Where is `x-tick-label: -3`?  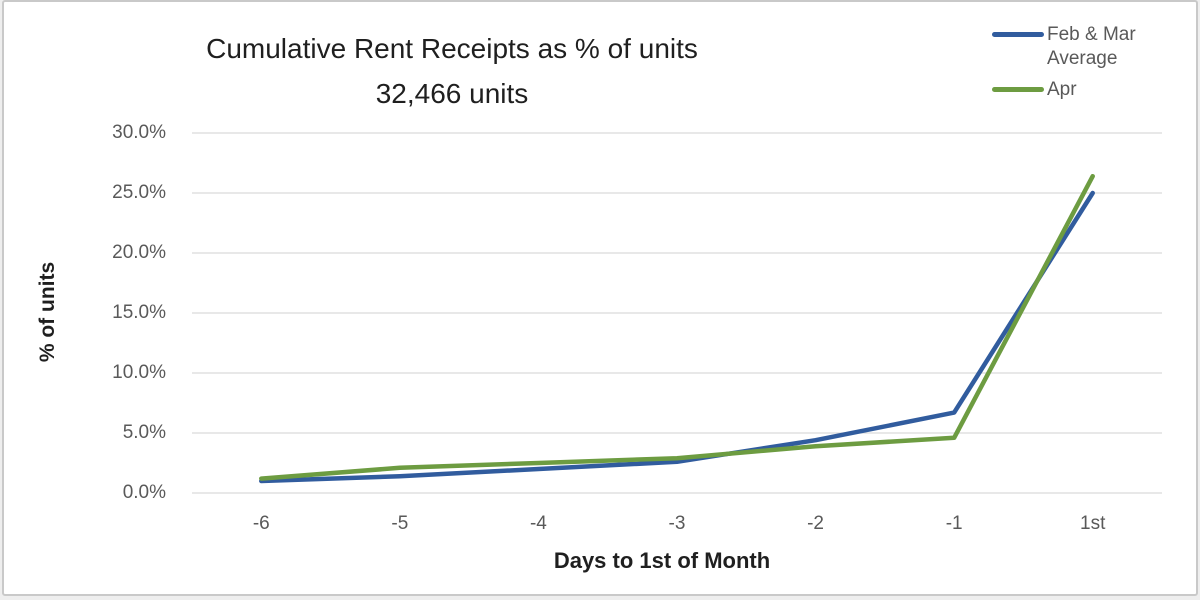 x-tick-label: -3 is located at coordinates (677, 523).